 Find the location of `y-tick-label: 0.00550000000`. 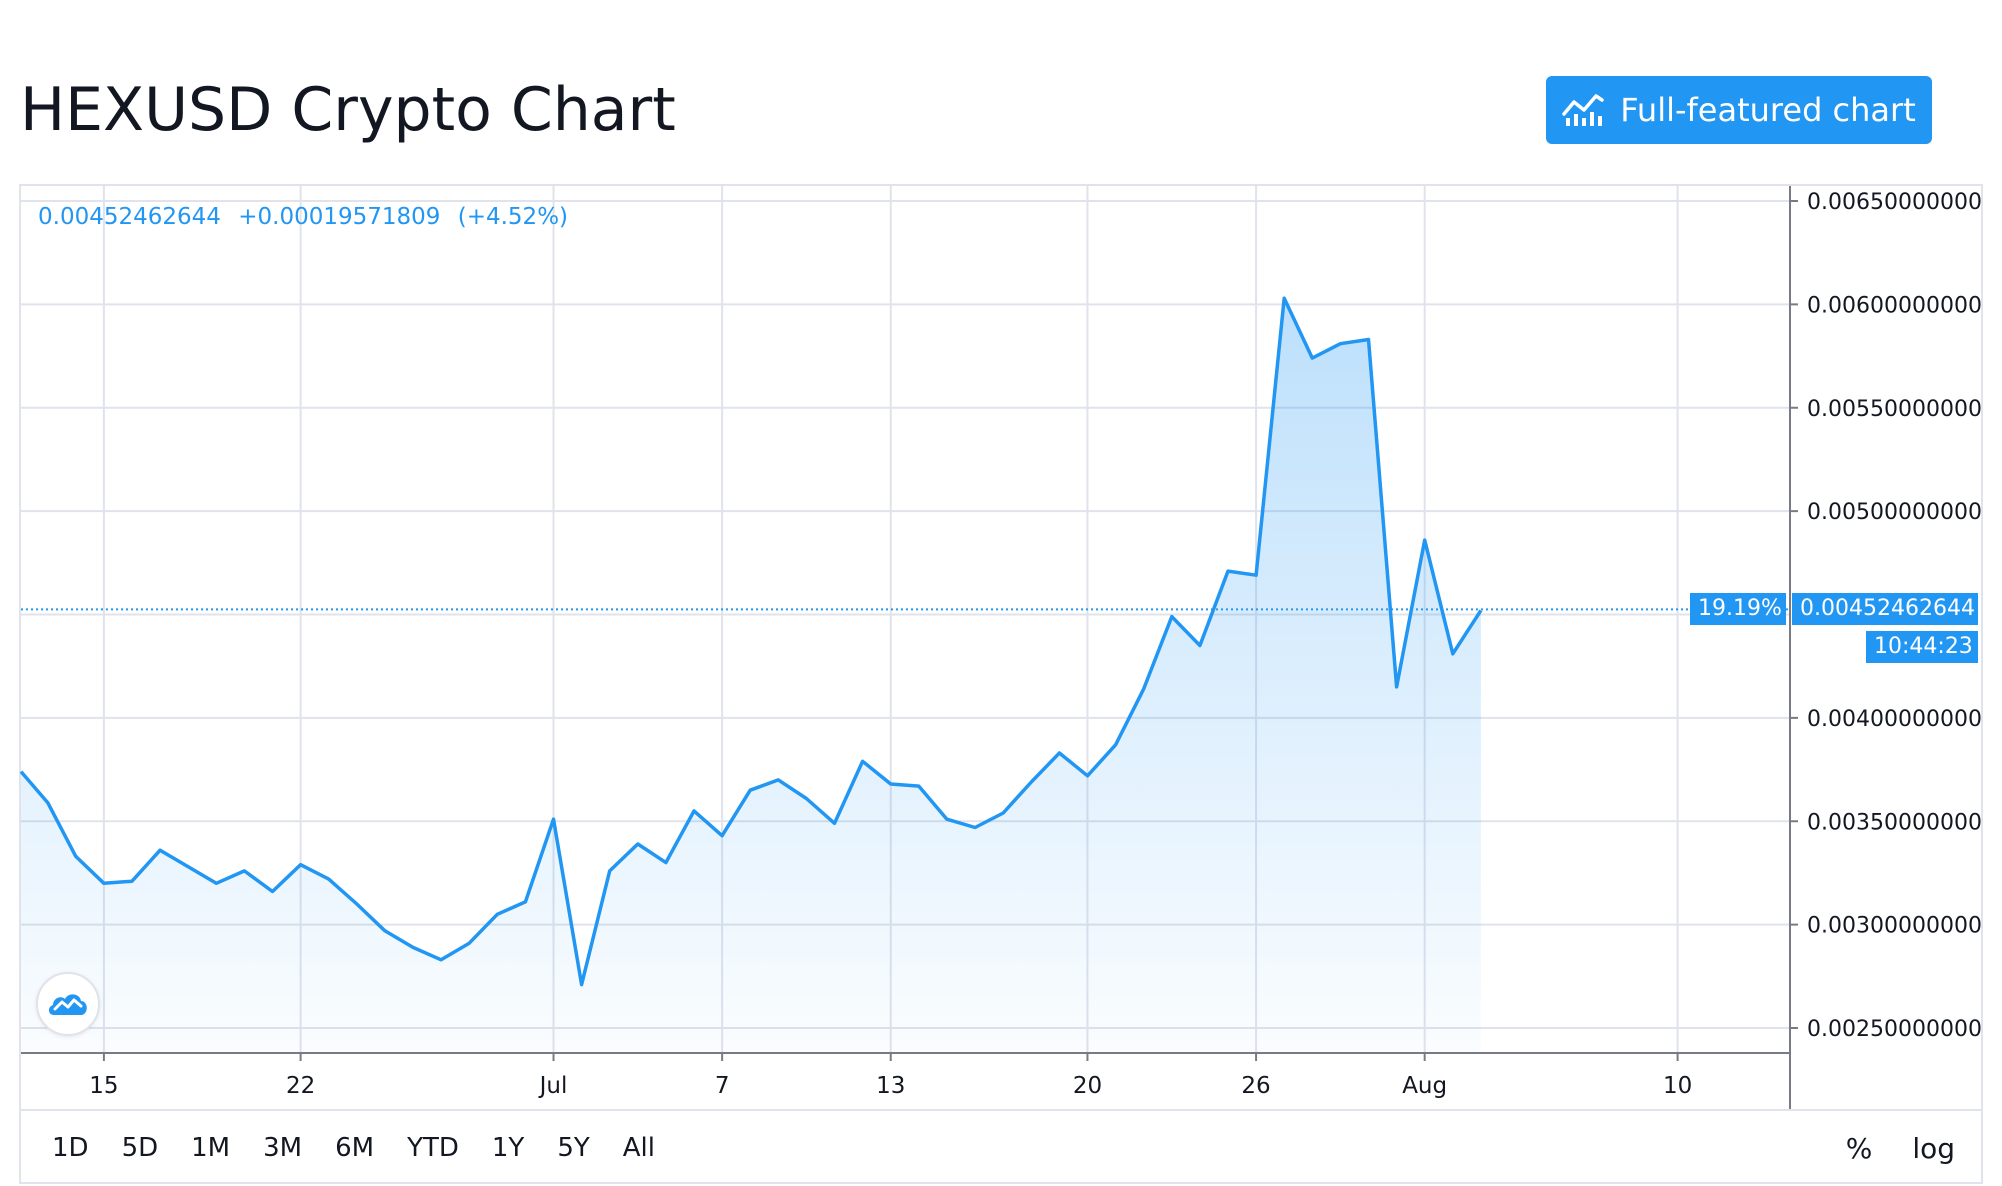

y-tick-label: 0.00550000000 is located at coordinates (1894, 409).